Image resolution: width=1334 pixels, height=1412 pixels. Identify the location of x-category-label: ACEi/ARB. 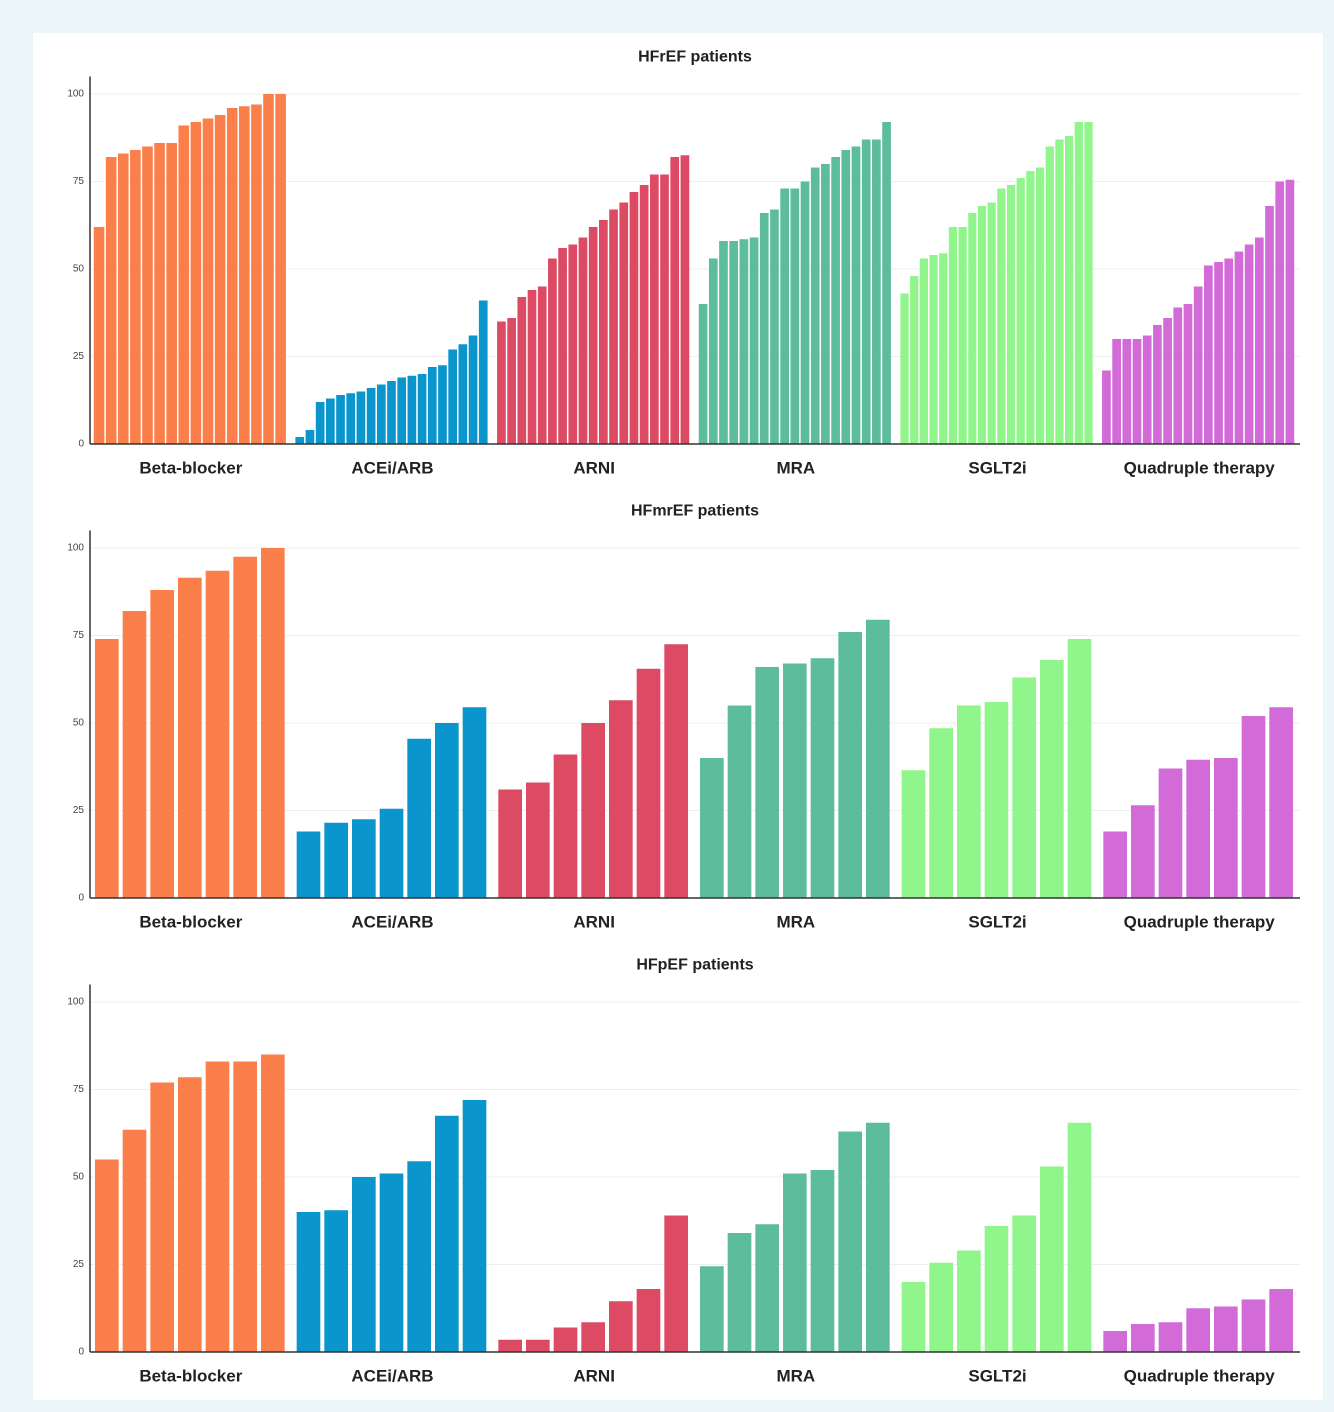
(392, 1375).